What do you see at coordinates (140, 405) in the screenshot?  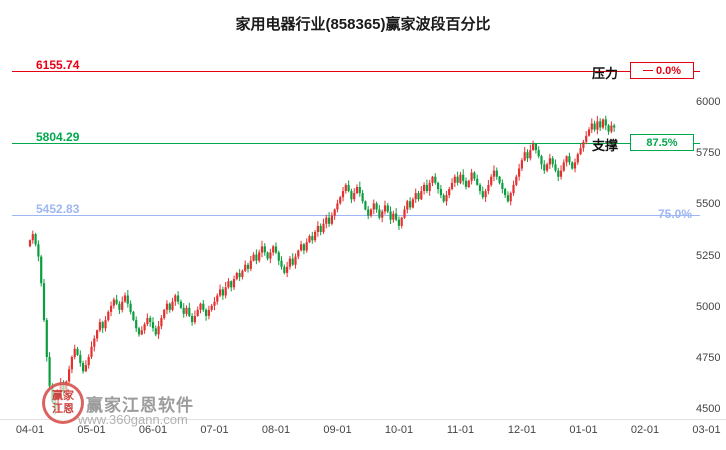 I see `watermark-brand: 赢家江恩软件` at bounding box center [140, 405].